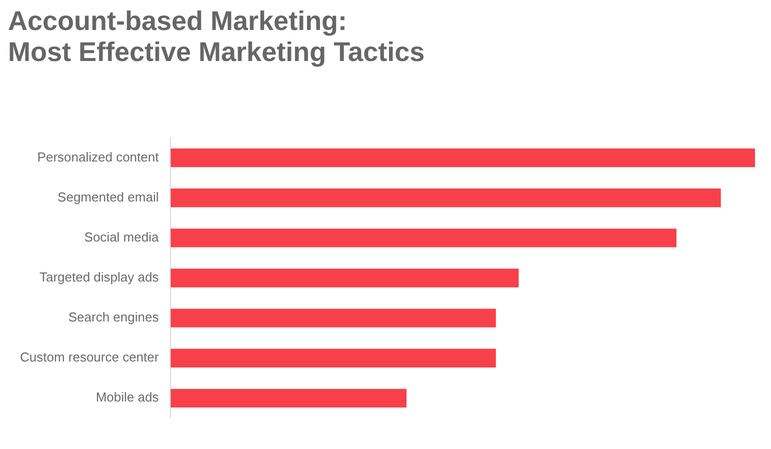 The height and width of the screenshot is (449, 771). I want to click on y-tick-label: Segmented email, so click(108, 196).